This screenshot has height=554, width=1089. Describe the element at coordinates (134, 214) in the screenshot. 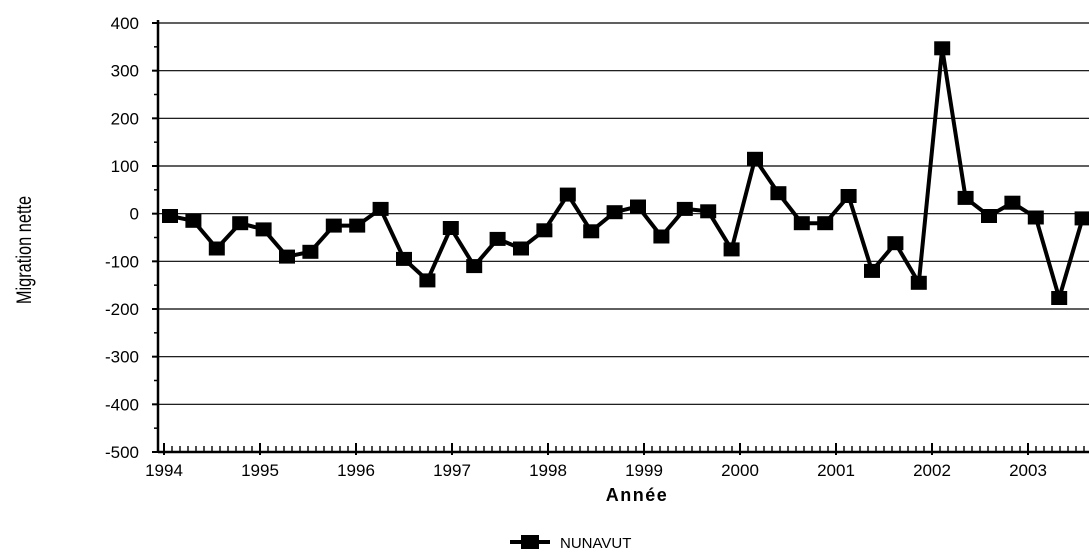

I see `y-tick-label: 0` at that location.